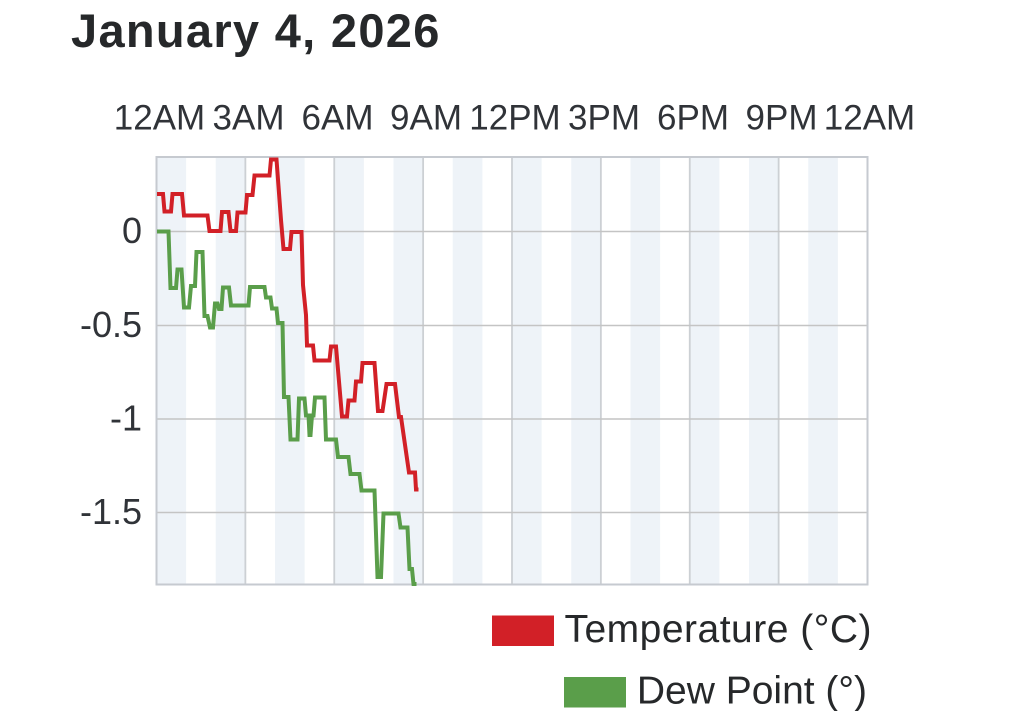  What do you see at coordinates (604, 118) in the screenshot?
I see `svg-text: 3PM` at bounding box center [604, 118].